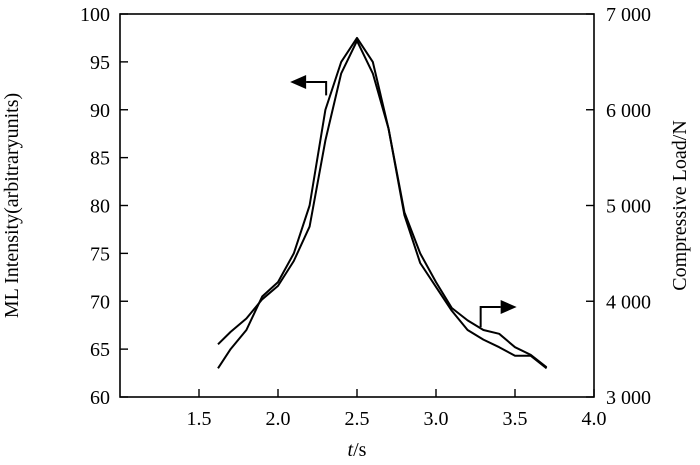 This screenshot has height=465, width=700. I want to click on x-axis-label: t/s, so click(357, 450).